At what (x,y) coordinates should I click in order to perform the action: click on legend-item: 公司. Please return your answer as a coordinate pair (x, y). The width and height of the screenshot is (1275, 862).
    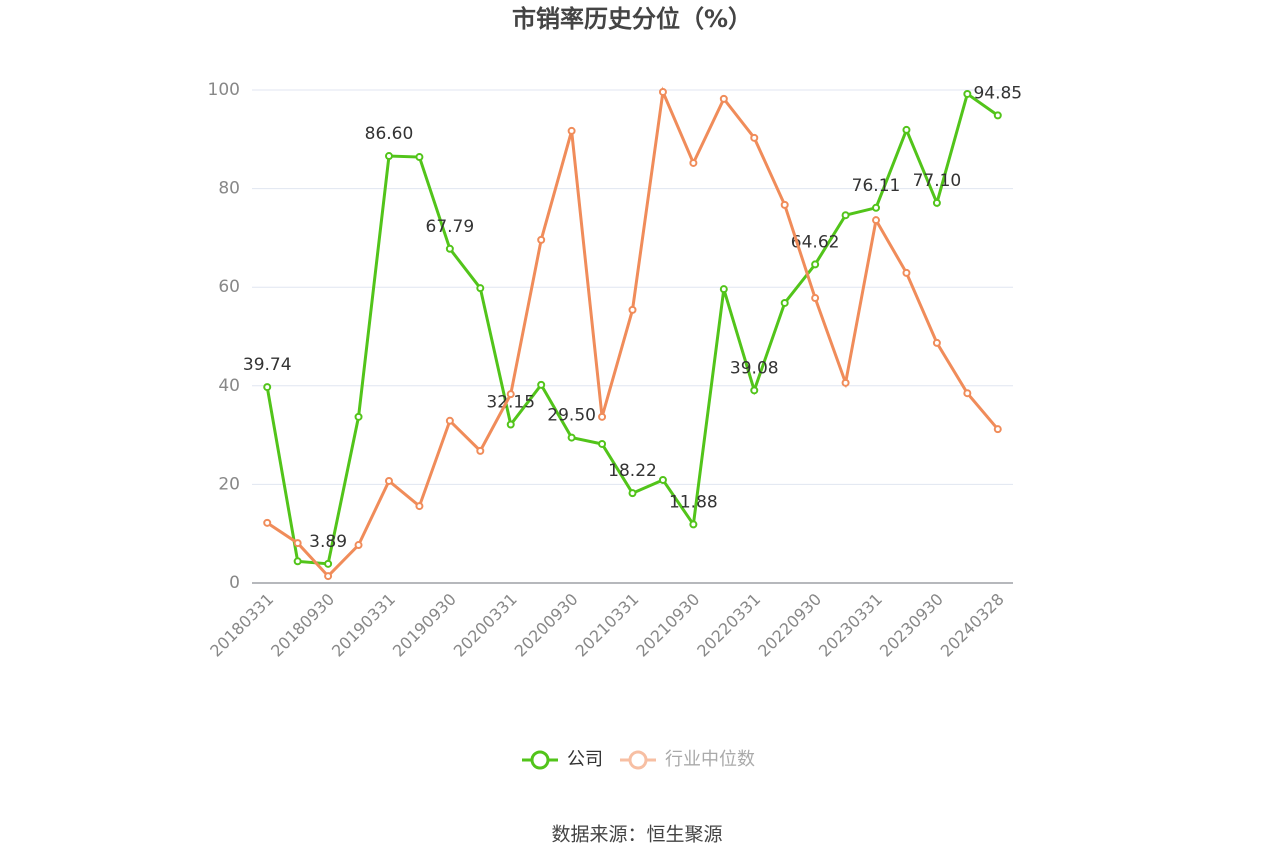
    Looking at the image, I should click on (562, 759).